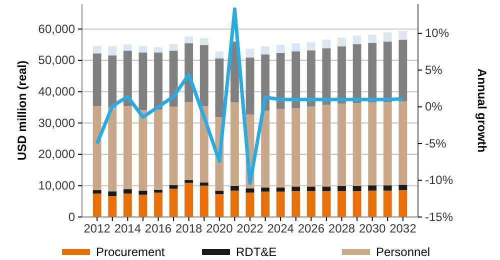  I want to click on y2-axis-title: Annual growth, so click(482, 110).